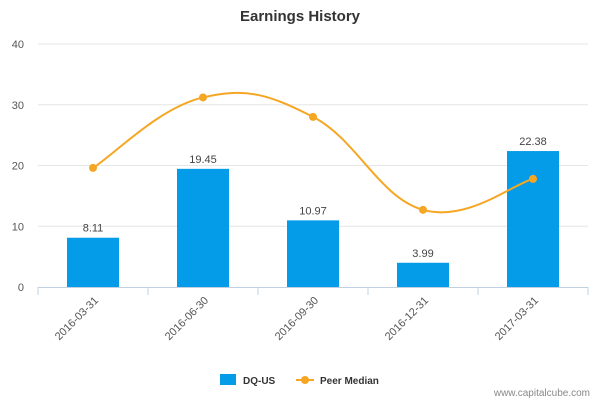  Describe the element at coordinates (517, 319) in the screenshot. I see `x-tick-label: 2017-03-31` at that location.